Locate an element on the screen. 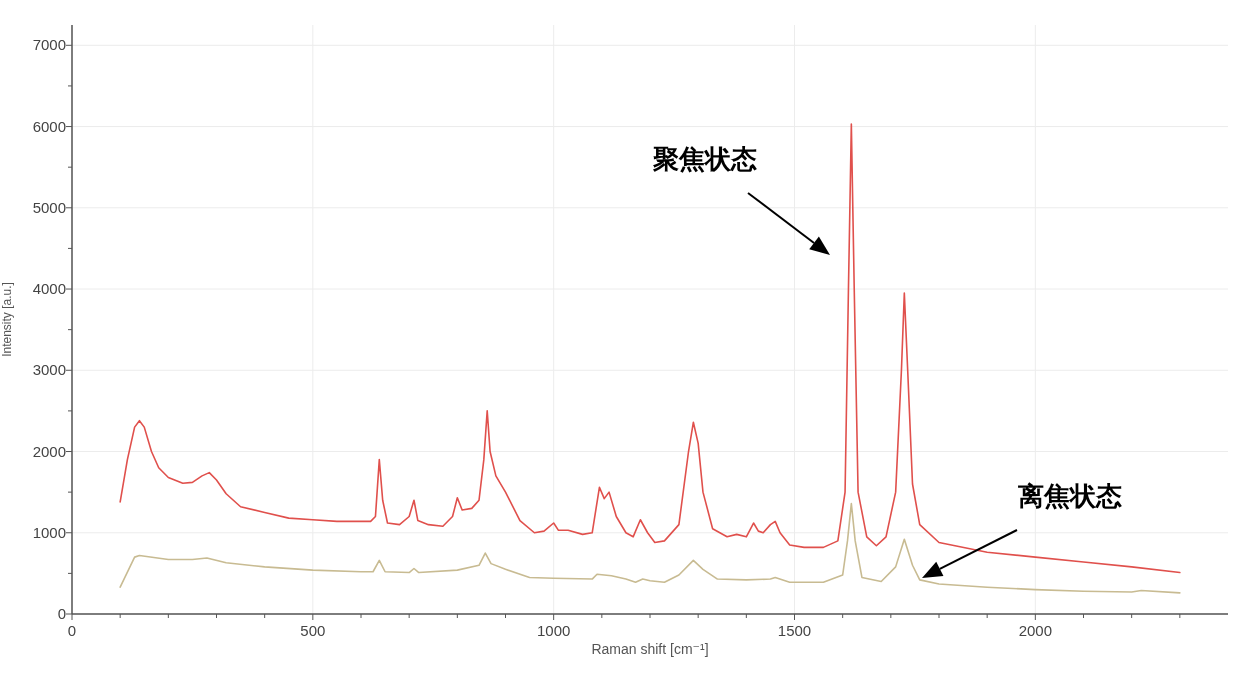 The width and height of the screenshot is (1254, 678). x-tick-label: 1000 is located at coordinates (553, 630).